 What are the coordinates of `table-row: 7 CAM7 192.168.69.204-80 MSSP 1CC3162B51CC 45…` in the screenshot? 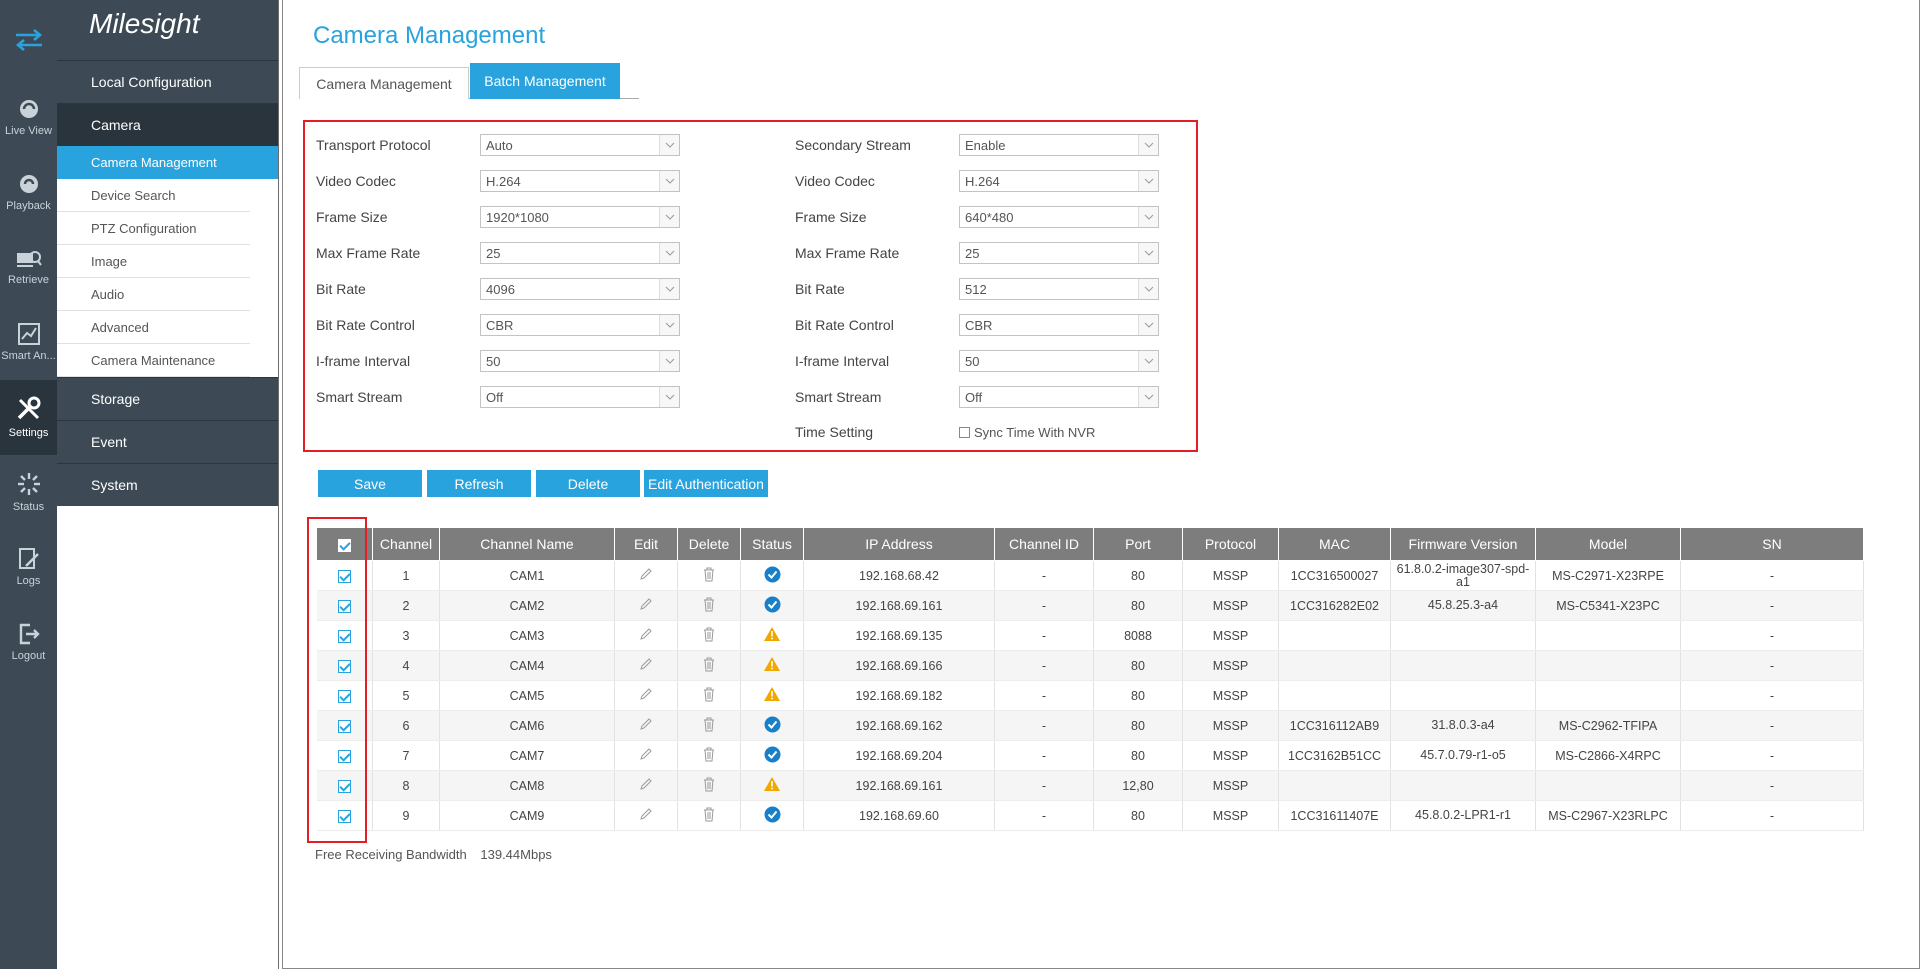 It's located at (1090, 755).